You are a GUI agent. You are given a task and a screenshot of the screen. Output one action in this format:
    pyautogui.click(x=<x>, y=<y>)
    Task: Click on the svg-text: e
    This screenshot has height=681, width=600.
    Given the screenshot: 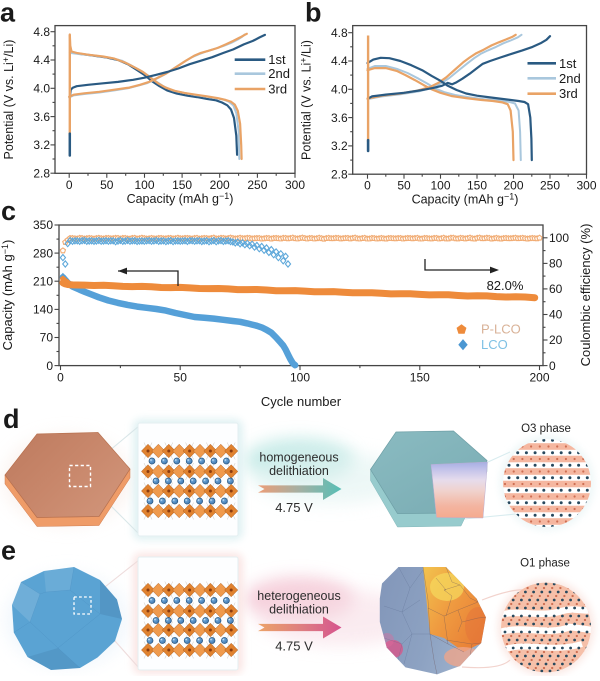 What is the action you would take?
    pyautogui.click(x=8, y=551)
    